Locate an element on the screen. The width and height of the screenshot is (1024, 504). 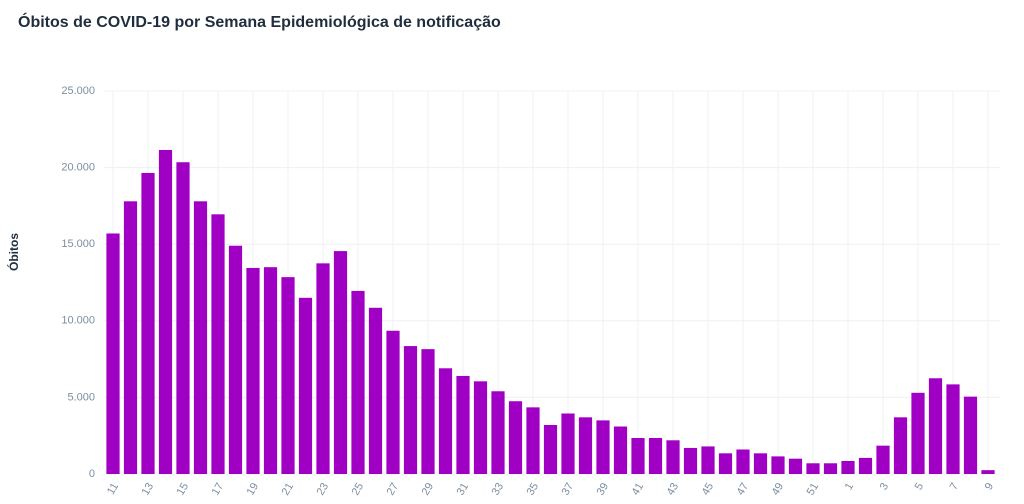
y-tick-label: 25.000 is located at coordinates (78, 91).